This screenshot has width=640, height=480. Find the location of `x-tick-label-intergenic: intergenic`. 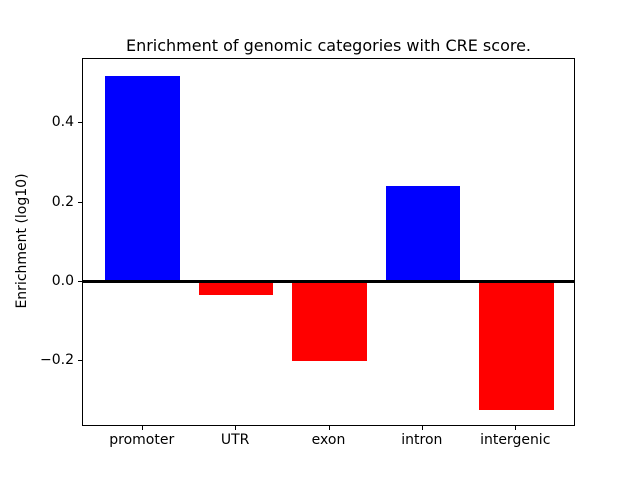

x-tick-label-intergenic: intergenic is located at coordinates (515, 440).